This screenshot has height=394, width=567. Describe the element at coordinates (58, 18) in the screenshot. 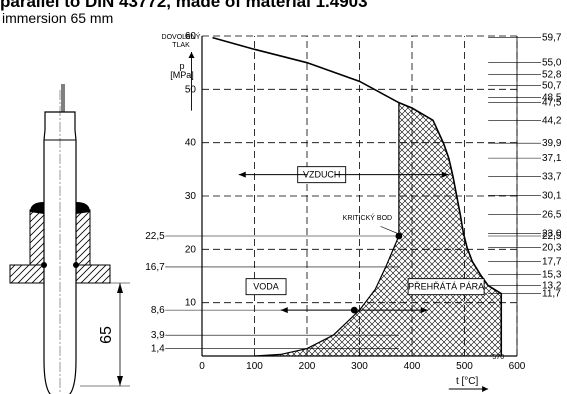

I see `page-subtitle: immersion 65 mm` at that location.